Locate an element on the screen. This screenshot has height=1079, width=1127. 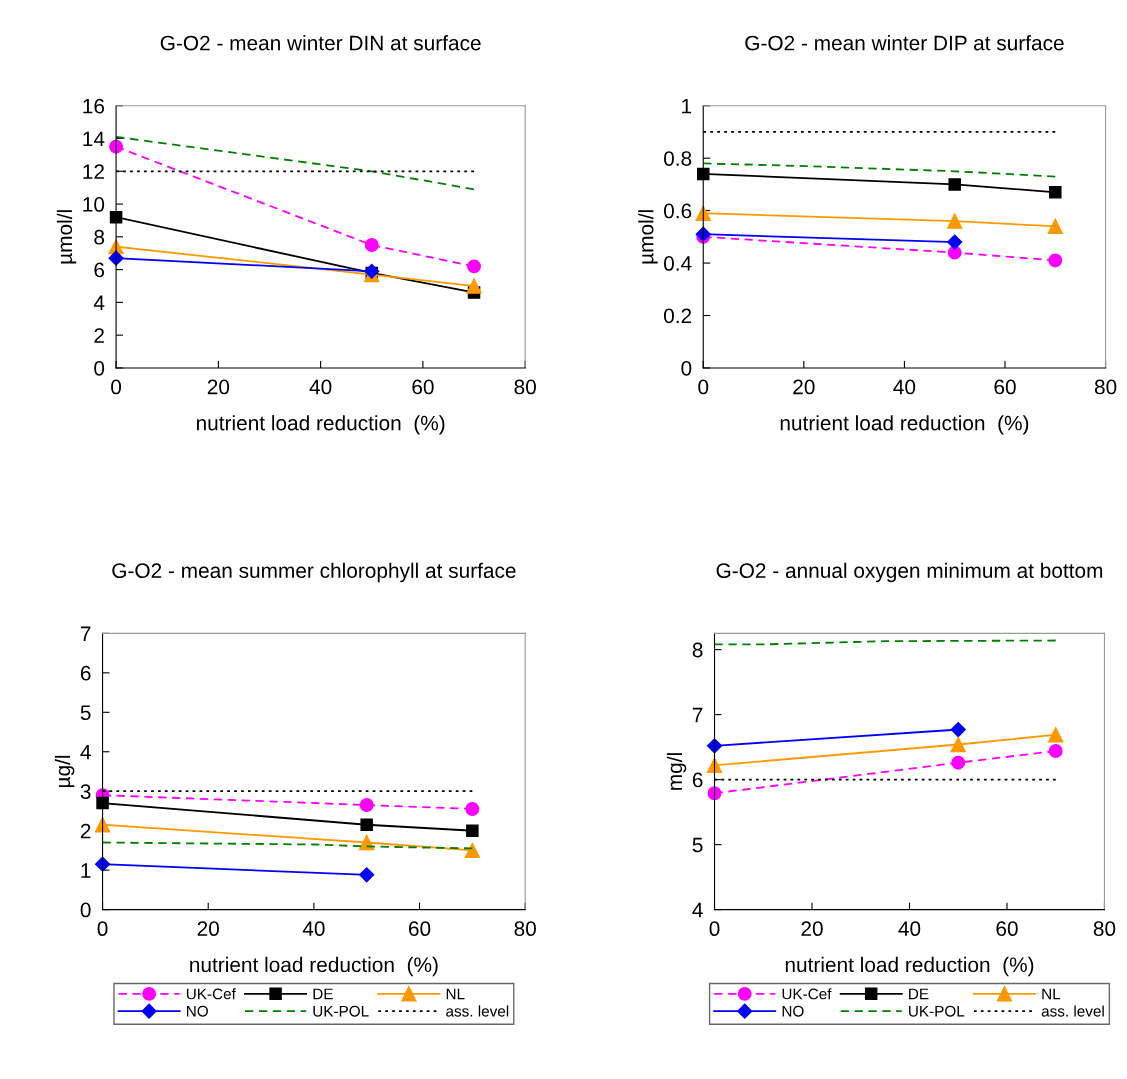
chart-title: G-O2 - mean summer chlorophyll at surface is located at coordinates (314, 572).